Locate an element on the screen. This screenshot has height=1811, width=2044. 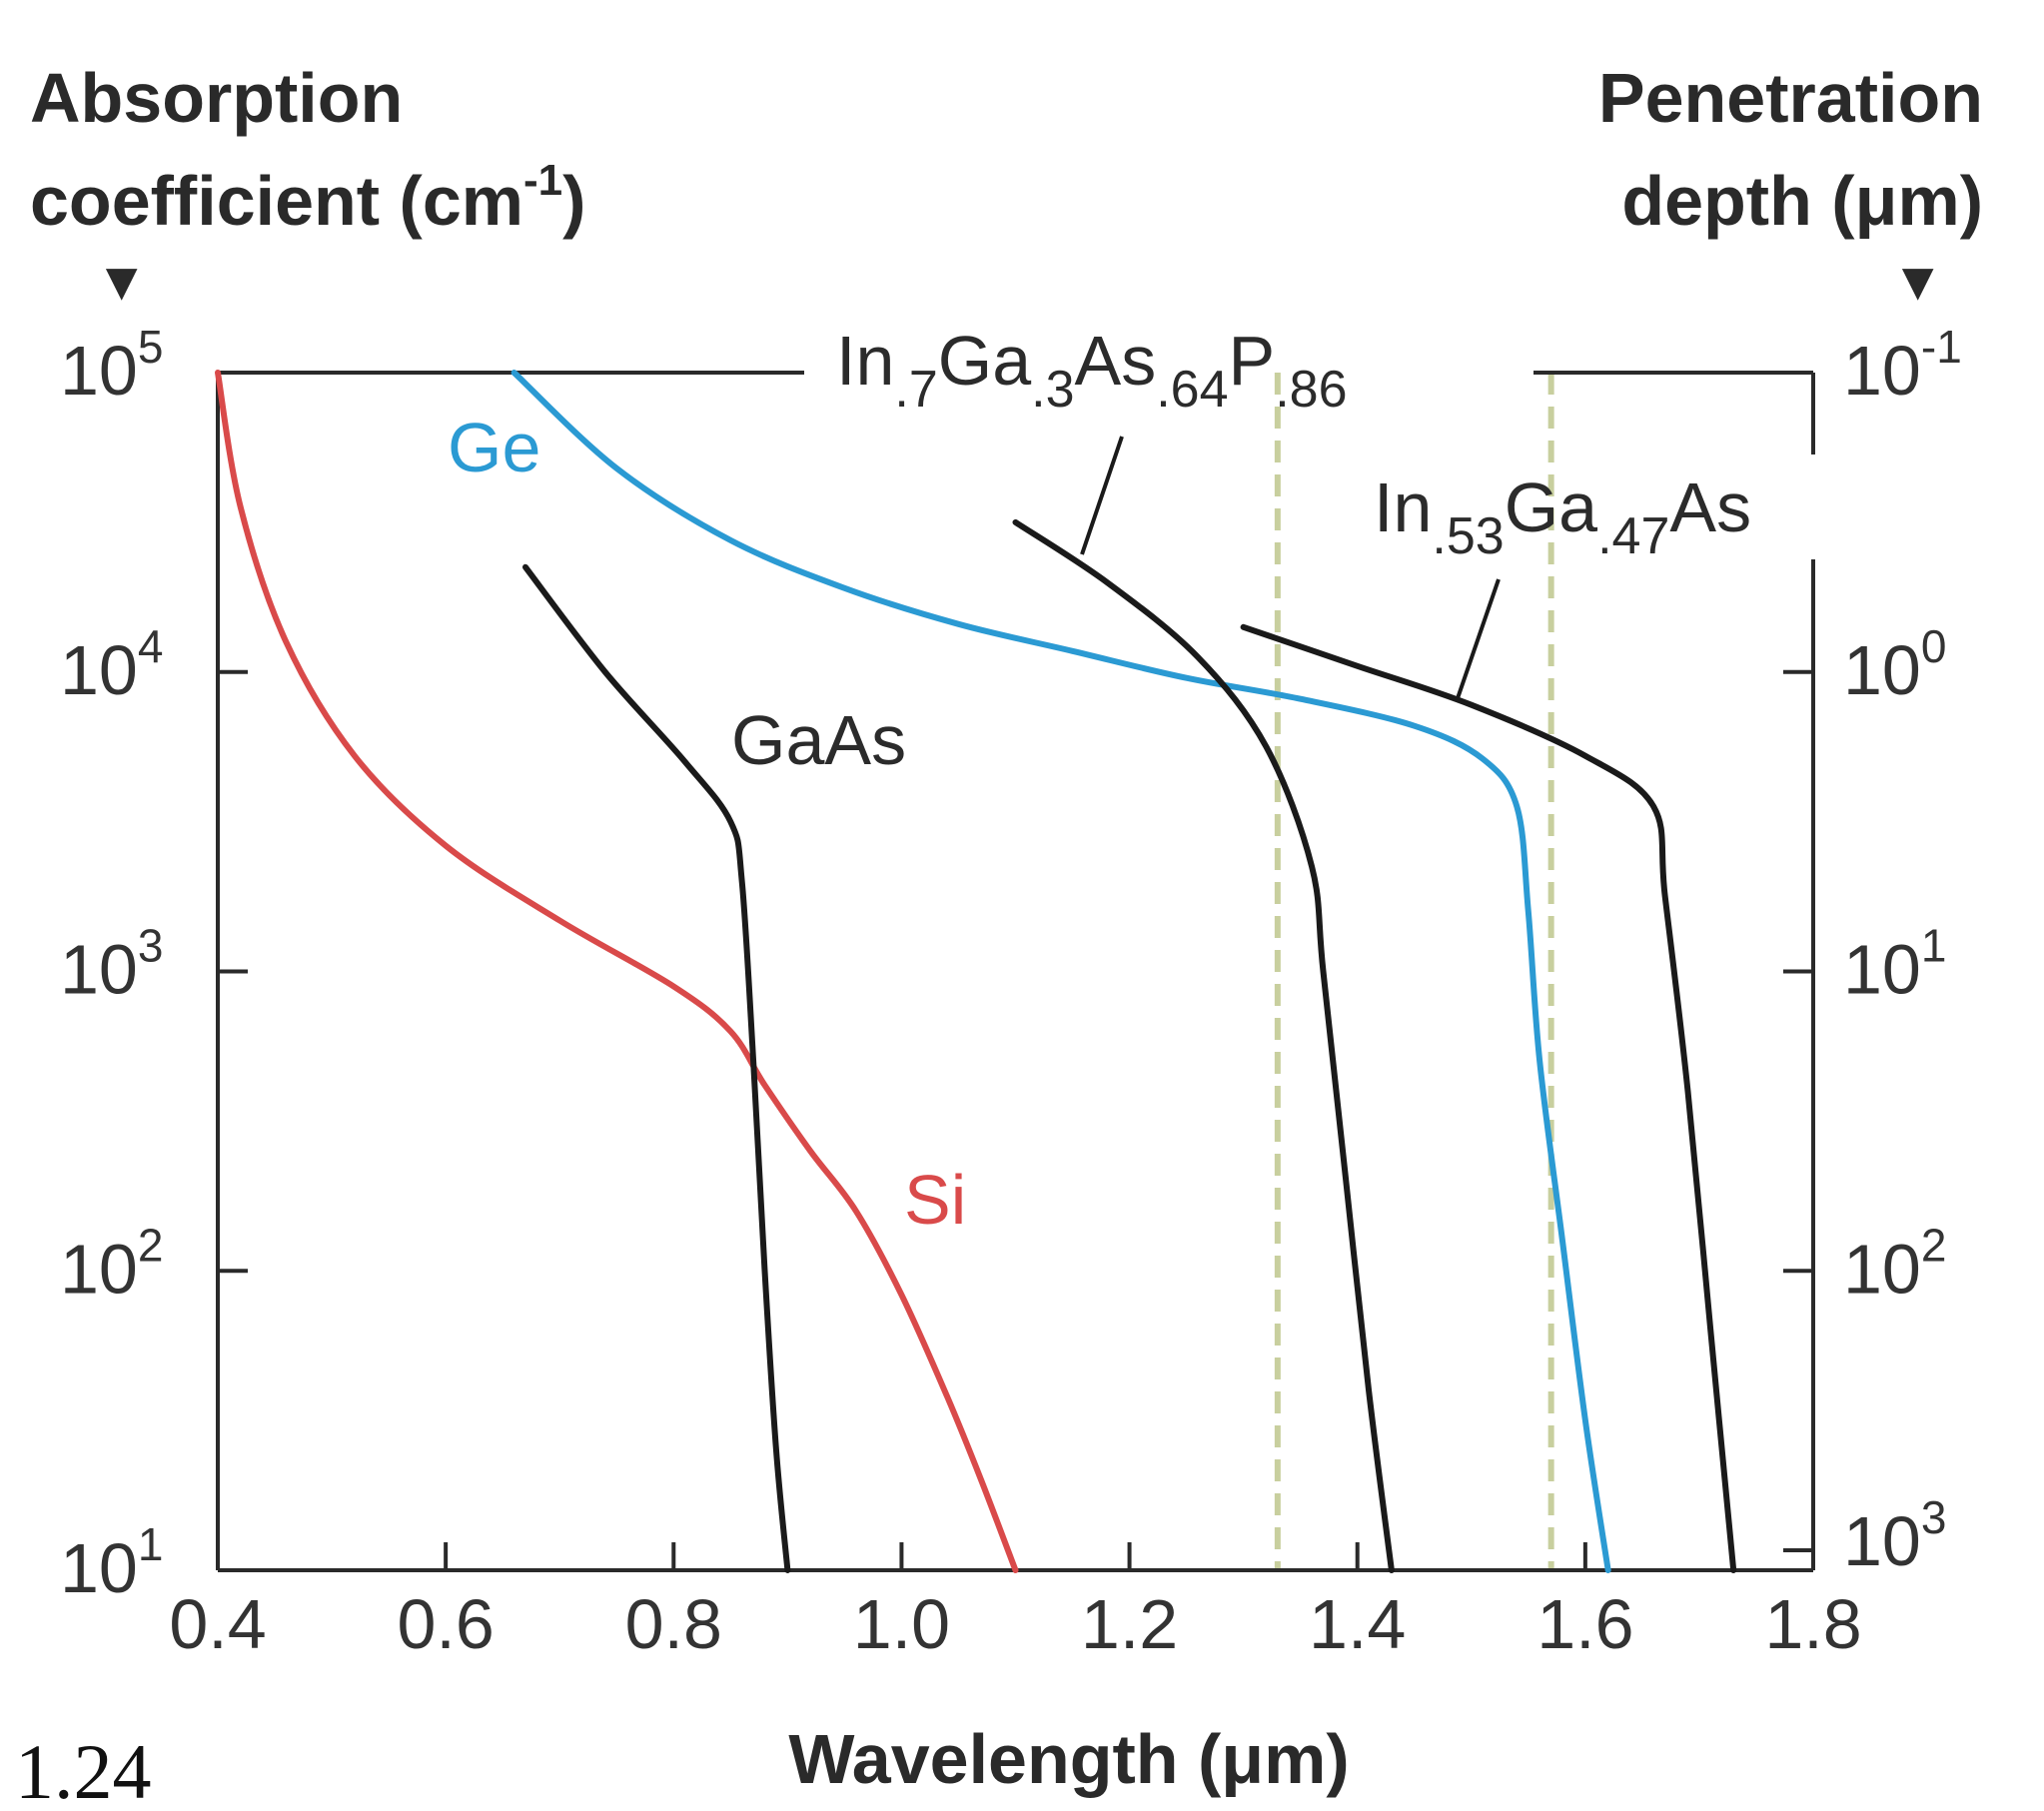
y-tick-label-left: 10² is located at coordinates (111, 1264).